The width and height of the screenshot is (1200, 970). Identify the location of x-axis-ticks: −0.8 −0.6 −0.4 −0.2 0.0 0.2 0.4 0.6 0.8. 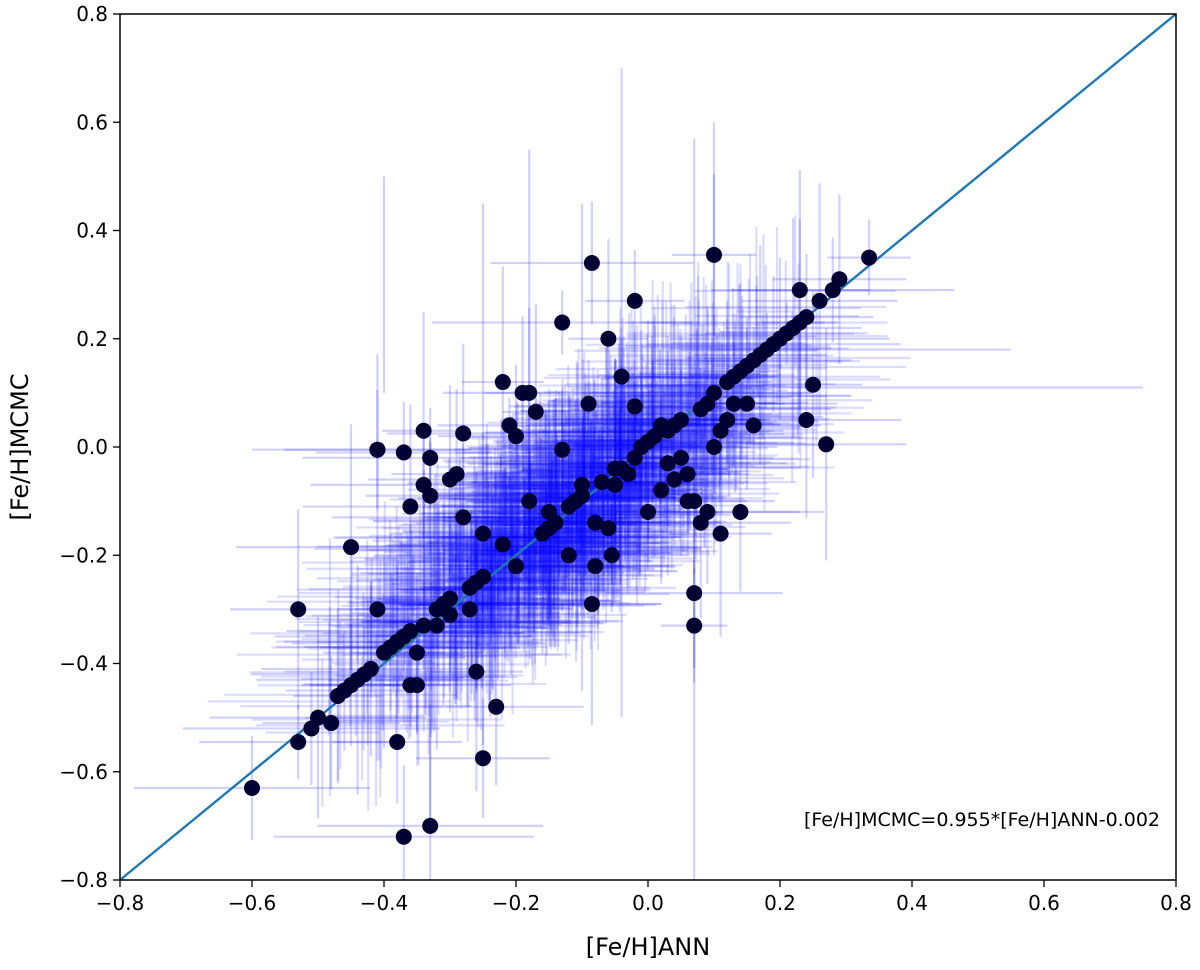
(644, 897).